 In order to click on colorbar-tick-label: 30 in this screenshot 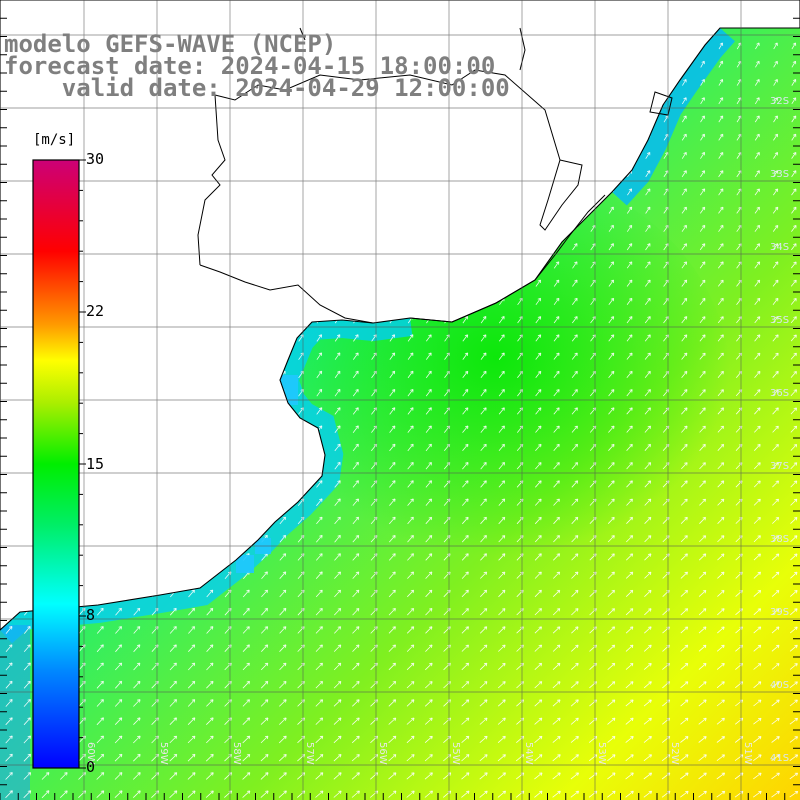, I will do `click(95, 159)`.